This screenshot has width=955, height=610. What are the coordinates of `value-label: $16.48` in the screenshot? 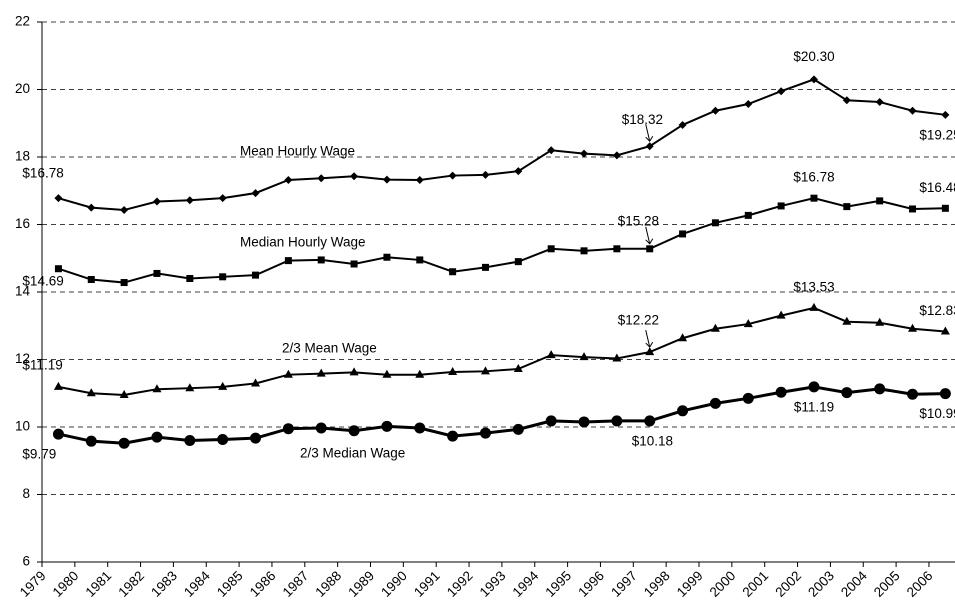 It's located at (937, 187).